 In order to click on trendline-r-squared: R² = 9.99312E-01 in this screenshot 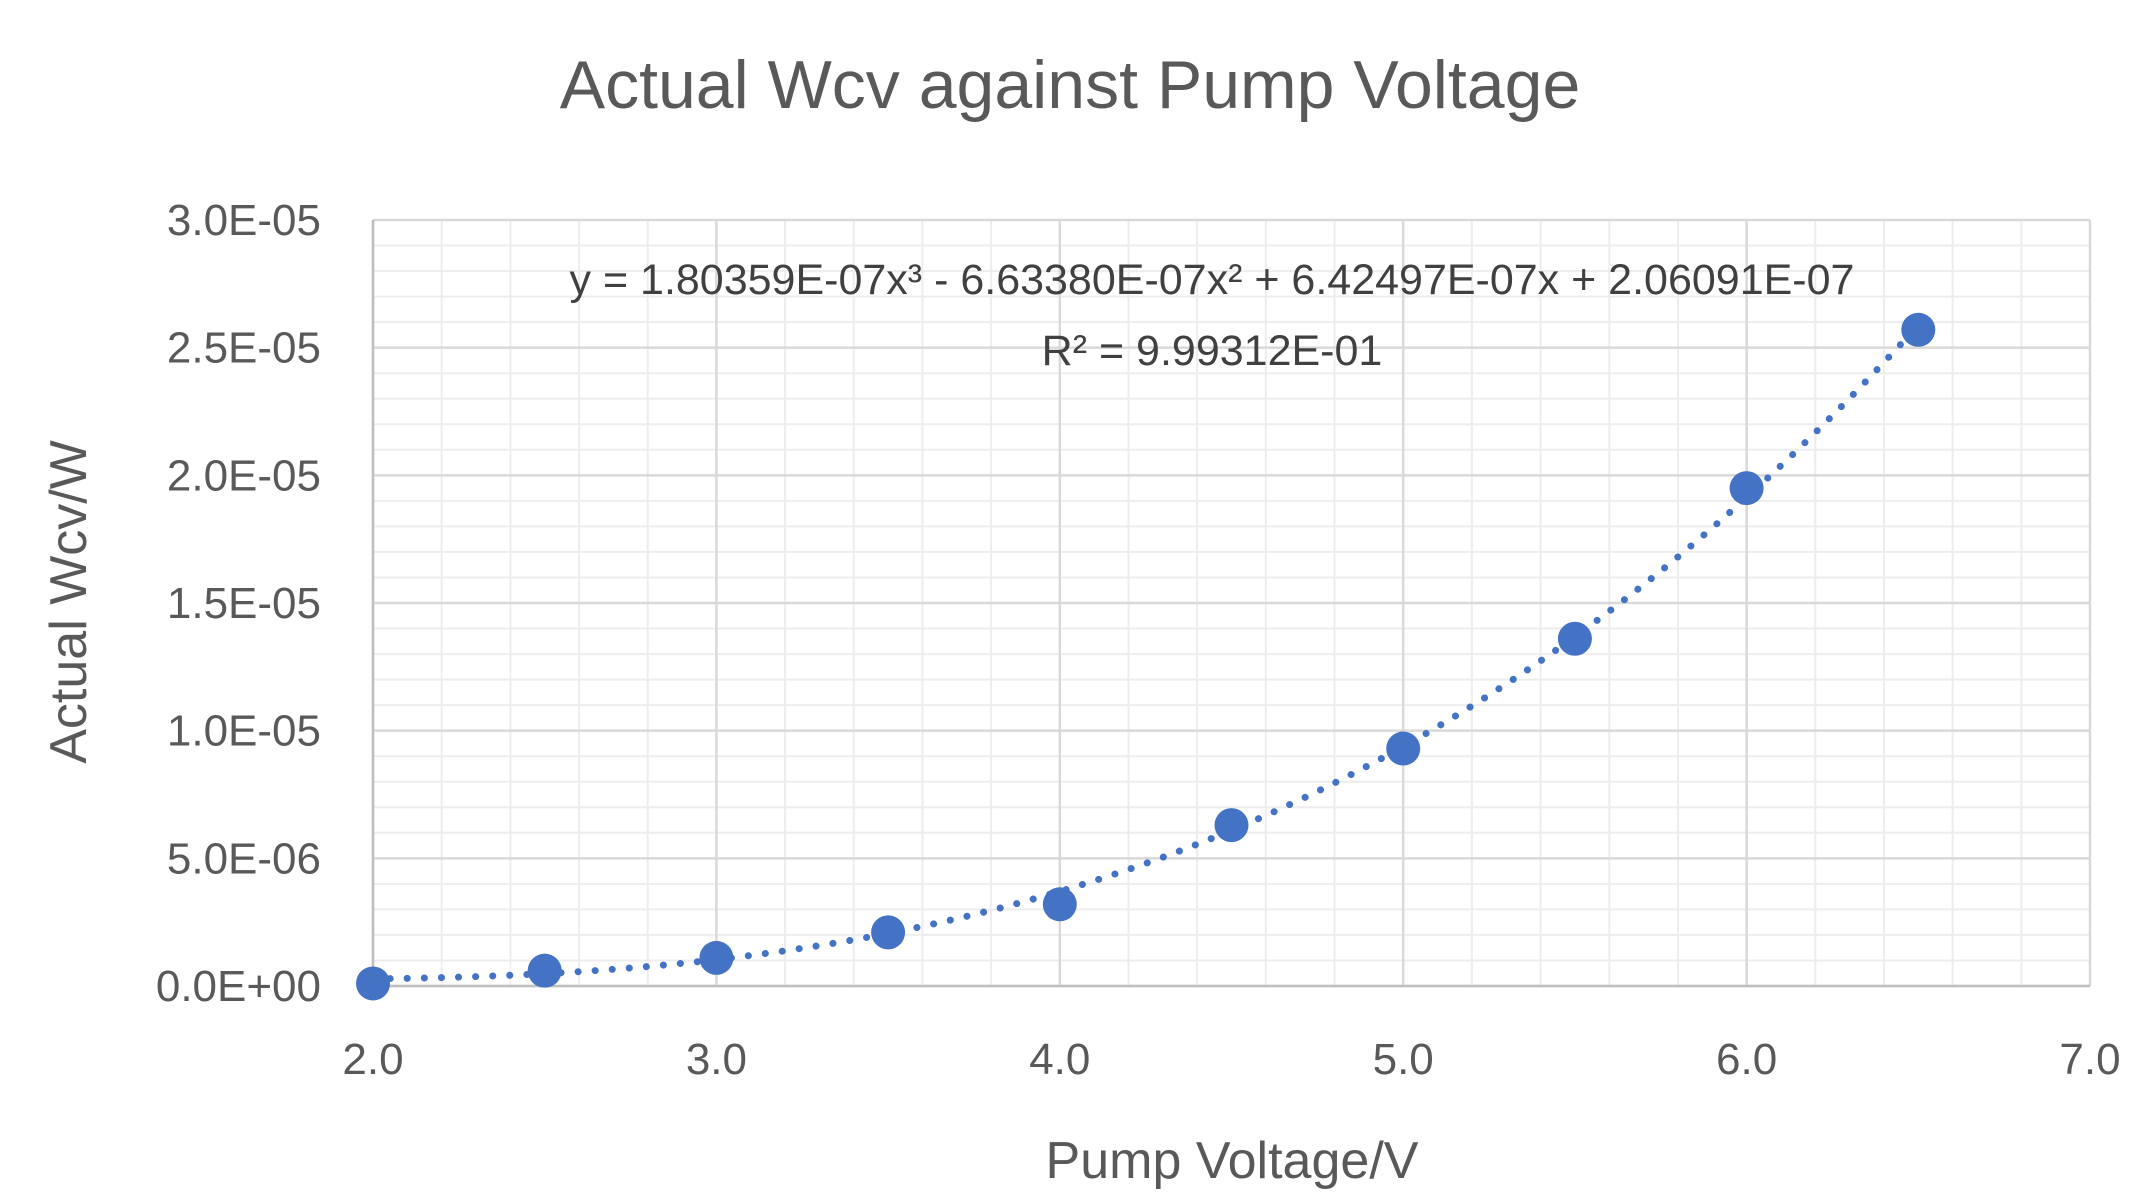, I will do `click(1212, 351)`.